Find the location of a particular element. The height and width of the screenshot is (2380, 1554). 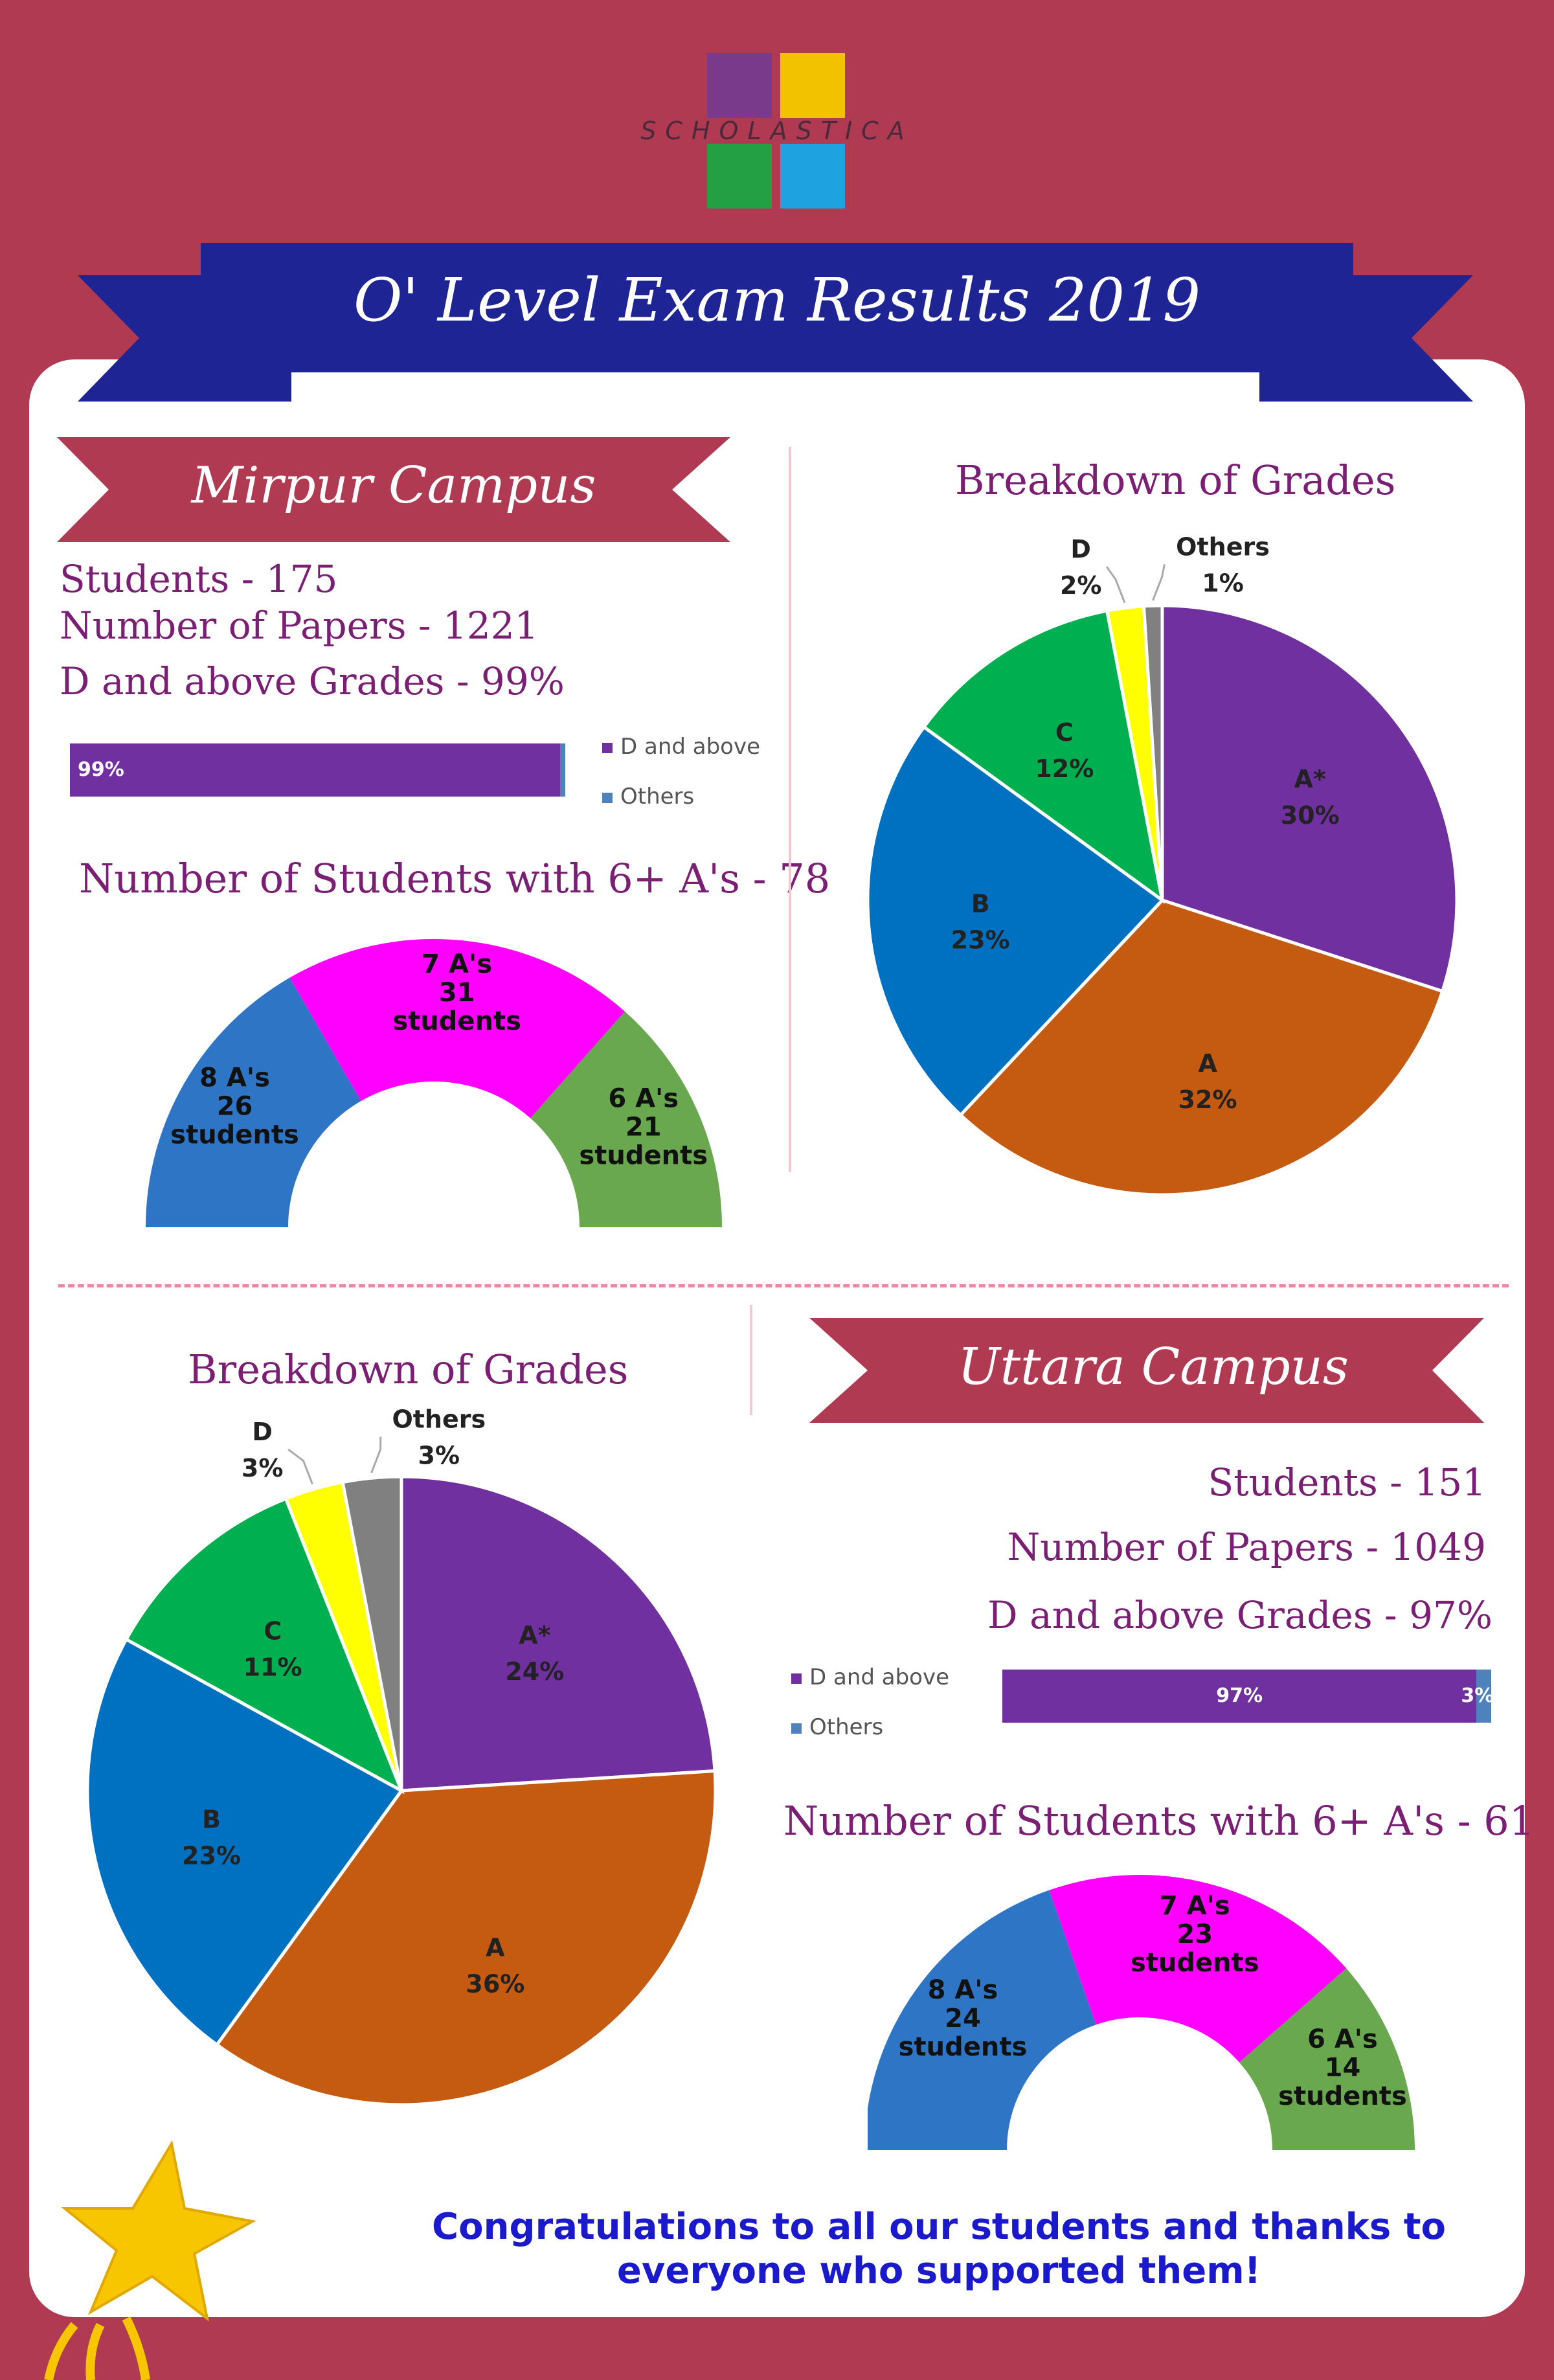

uttara-ribbon is located at coordinates (1146, 1370).